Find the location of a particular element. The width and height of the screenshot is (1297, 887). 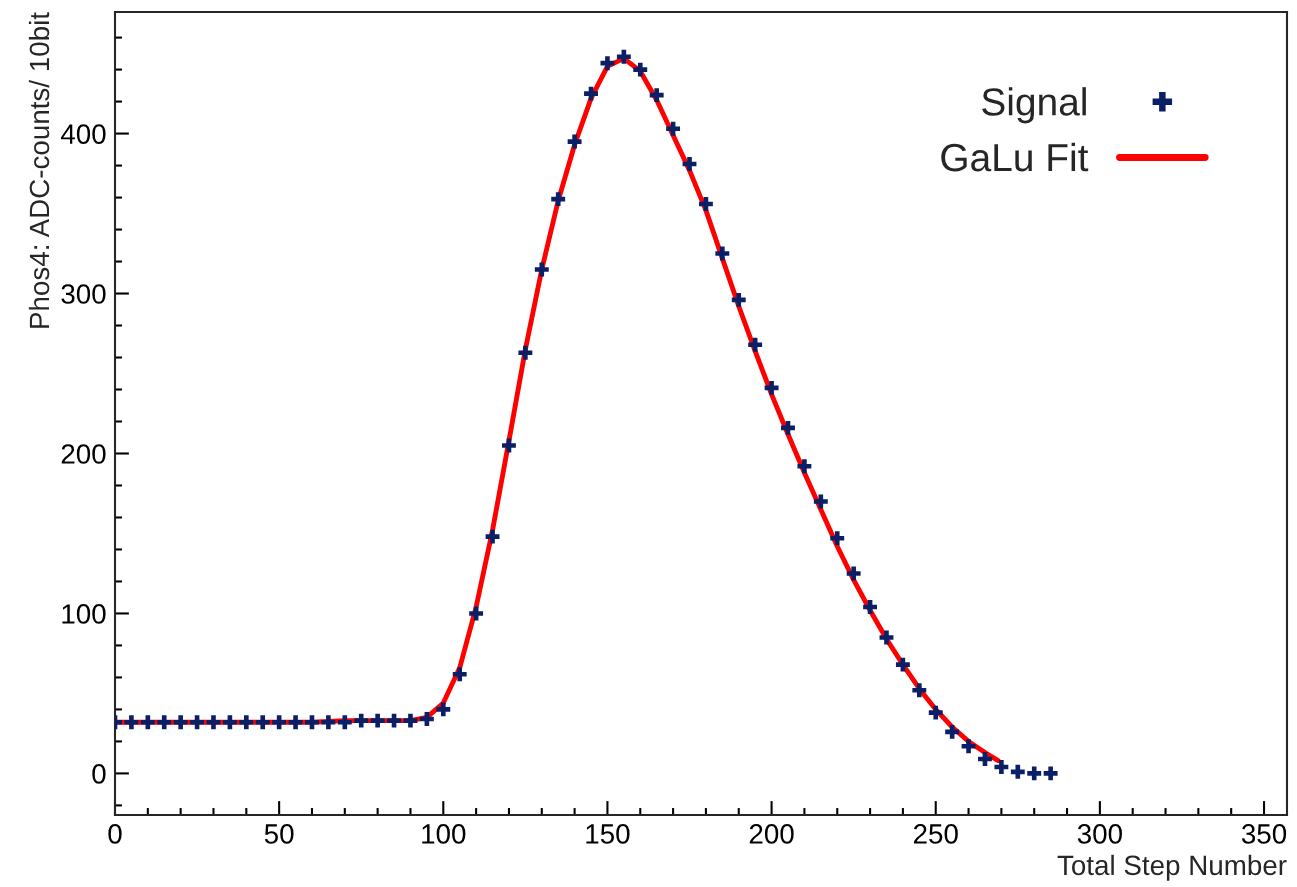

x-tick-label: 50 is located at coordinates (279, 834).